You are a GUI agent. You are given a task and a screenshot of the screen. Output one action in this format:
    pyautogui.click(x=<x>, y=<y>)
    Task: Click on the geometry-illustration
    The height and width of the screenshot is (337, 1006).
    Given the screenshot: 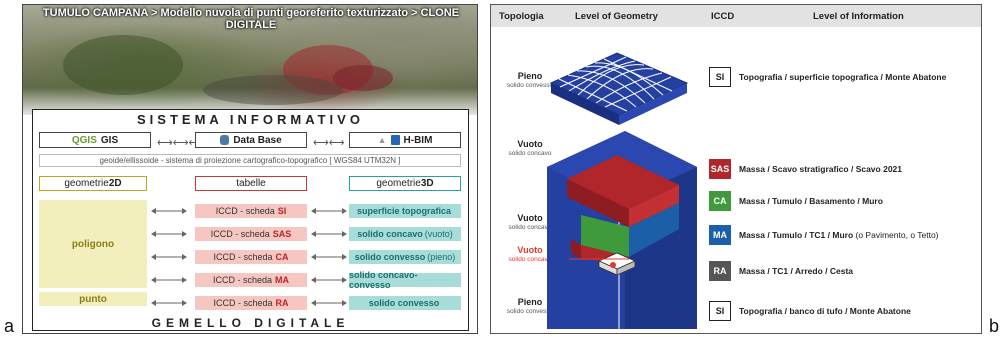 What is the action you would take?
    pyautogui.click(x=622, y=190)
    